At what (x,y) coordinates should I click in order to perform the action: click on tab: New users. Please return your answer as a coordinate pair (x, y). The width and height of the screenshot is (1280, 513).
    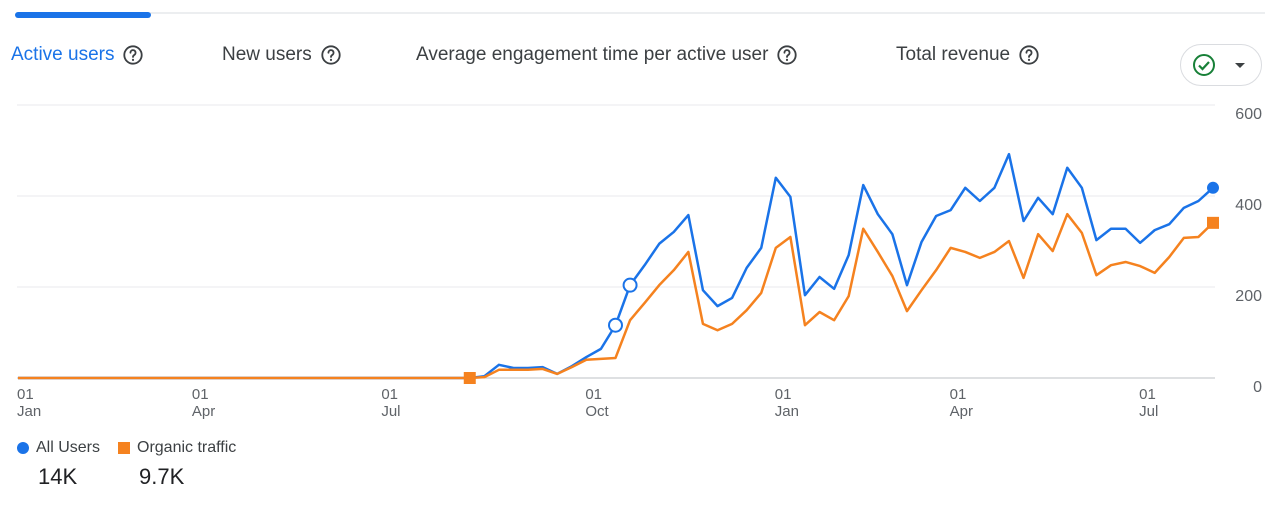
    Looking at the image, I should click on (282, 55).